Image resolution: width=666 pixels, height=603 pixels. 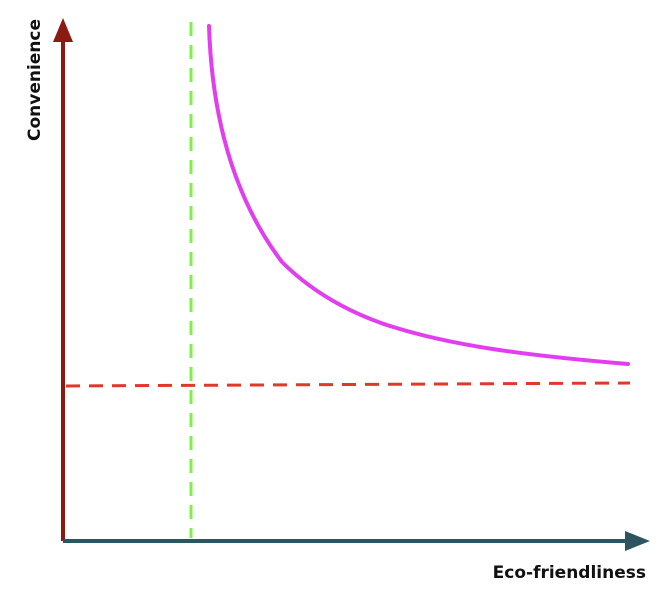 I want to click on y-axis-label: Convenience, so click(x=35, y=80).